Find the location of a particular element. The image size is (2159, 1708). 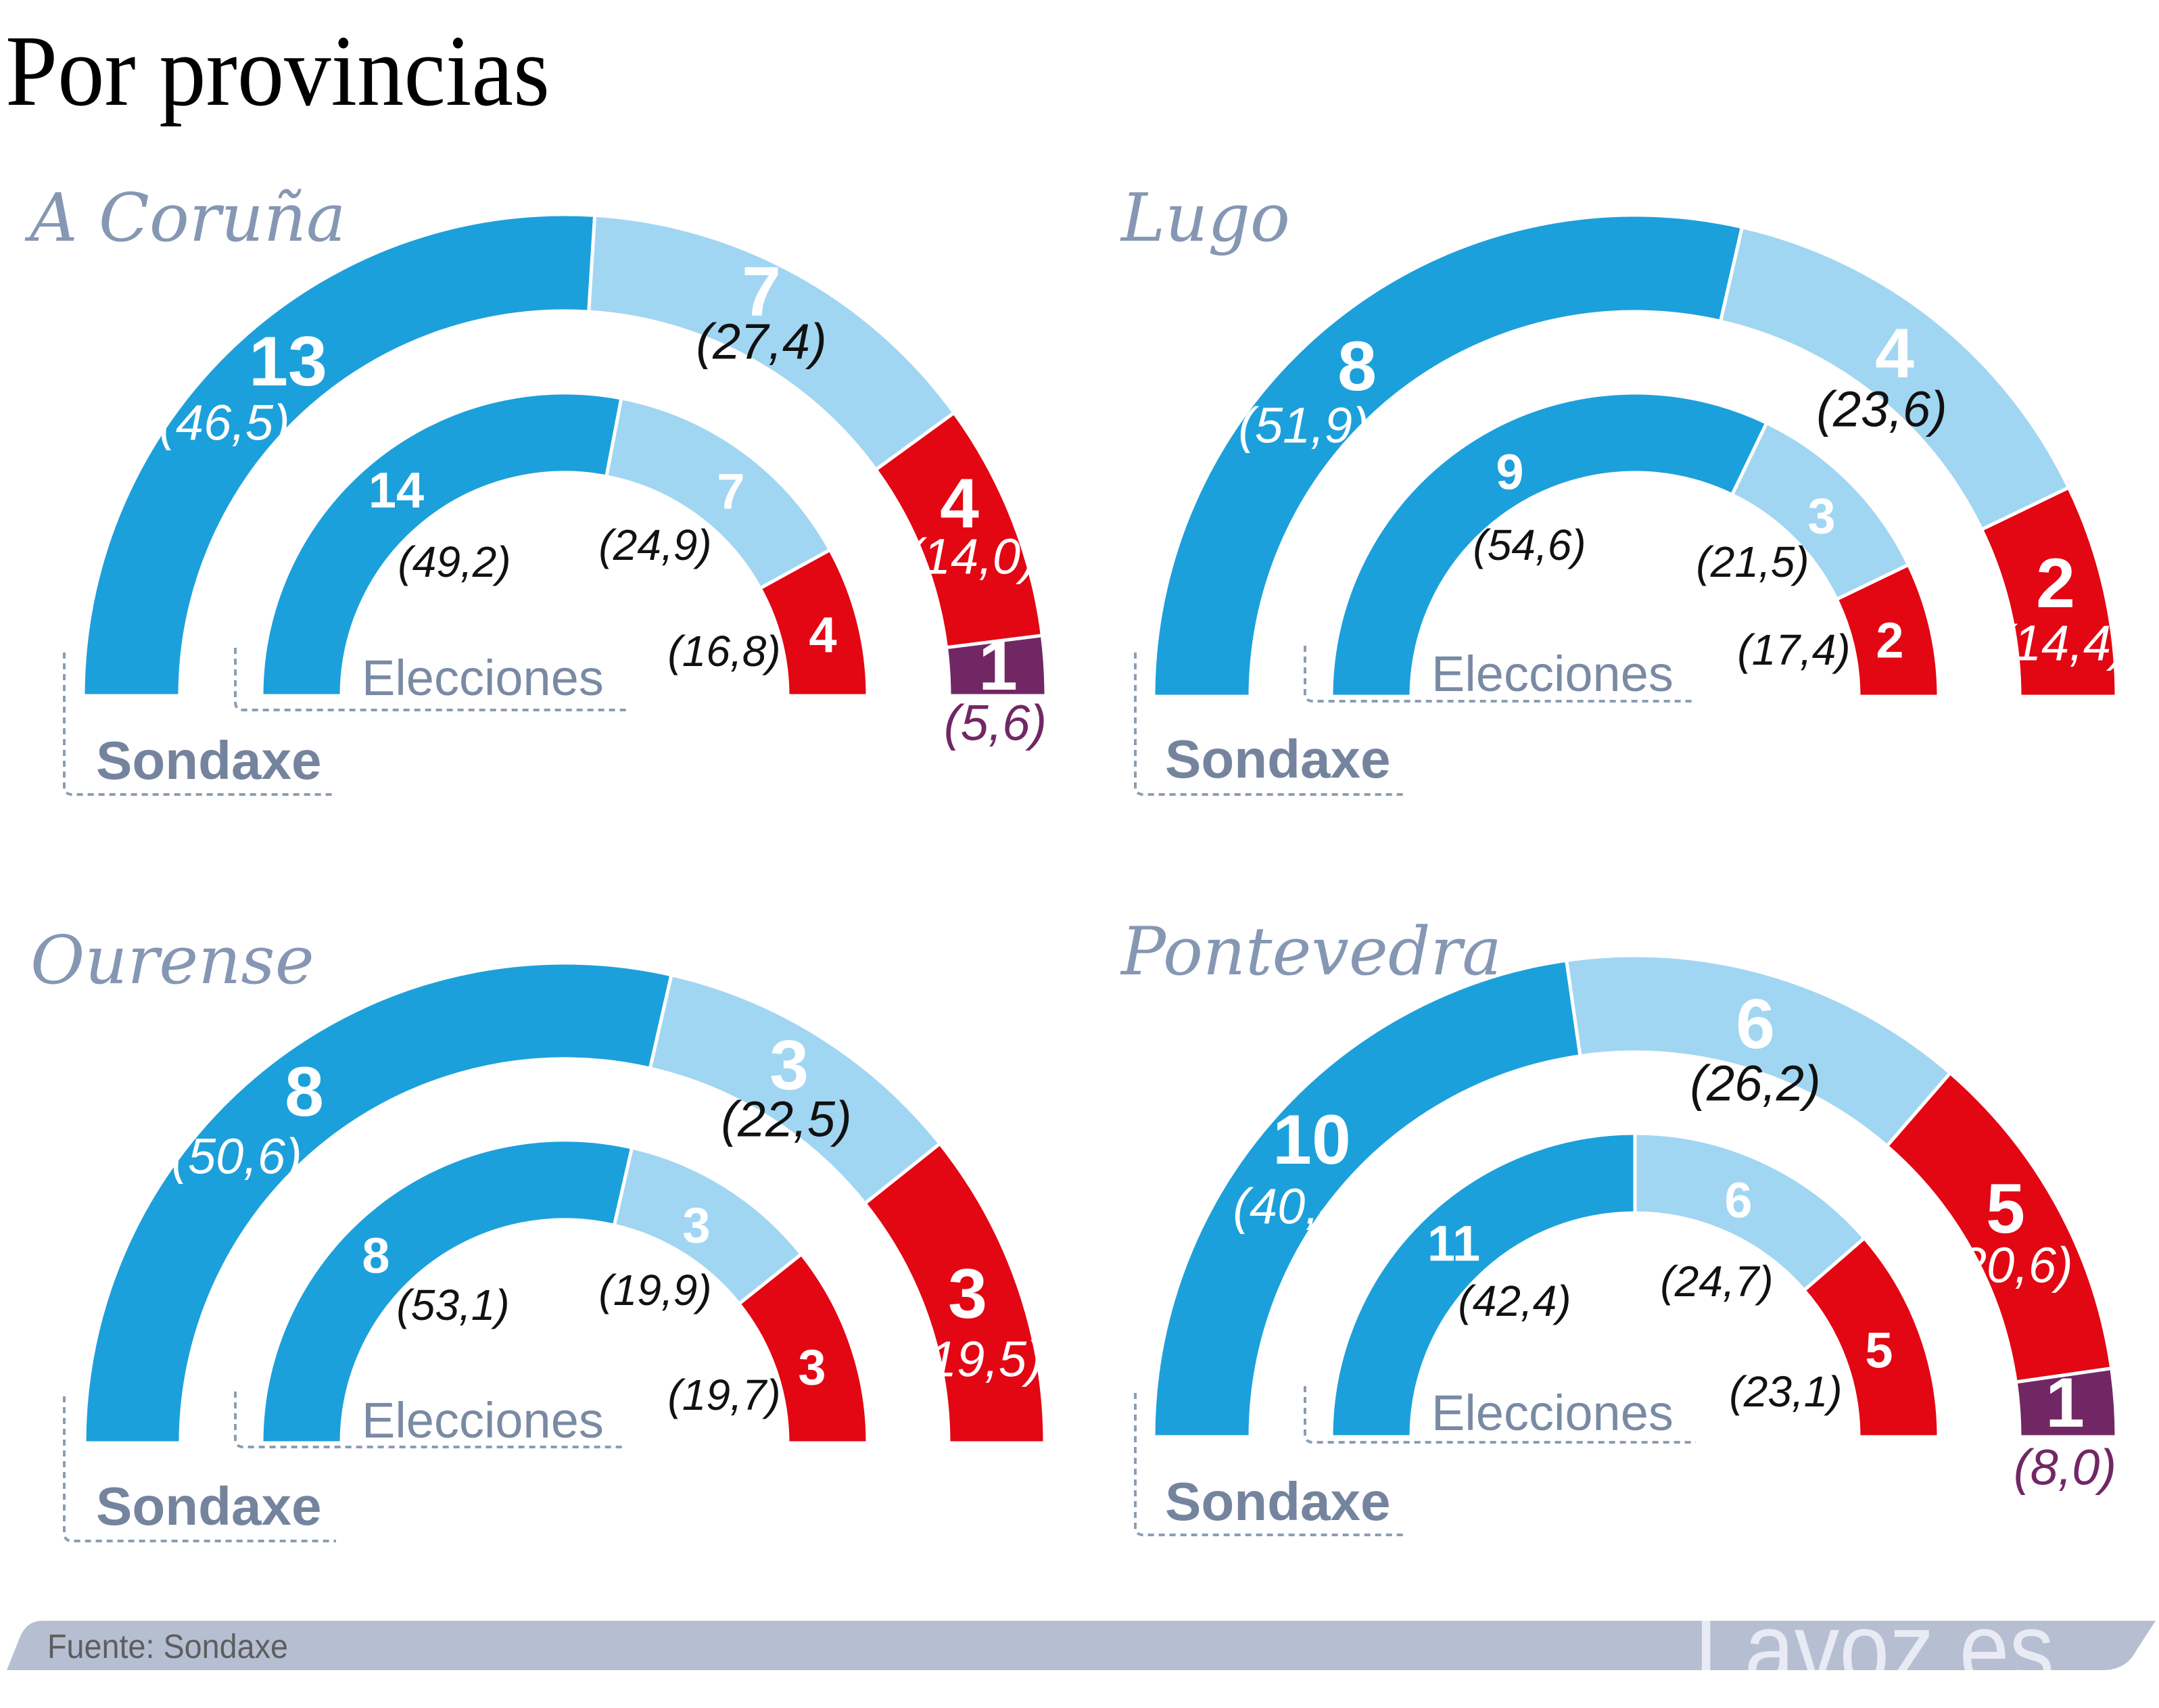

seat-count-label: 13 is located at coordinates (288, 362).